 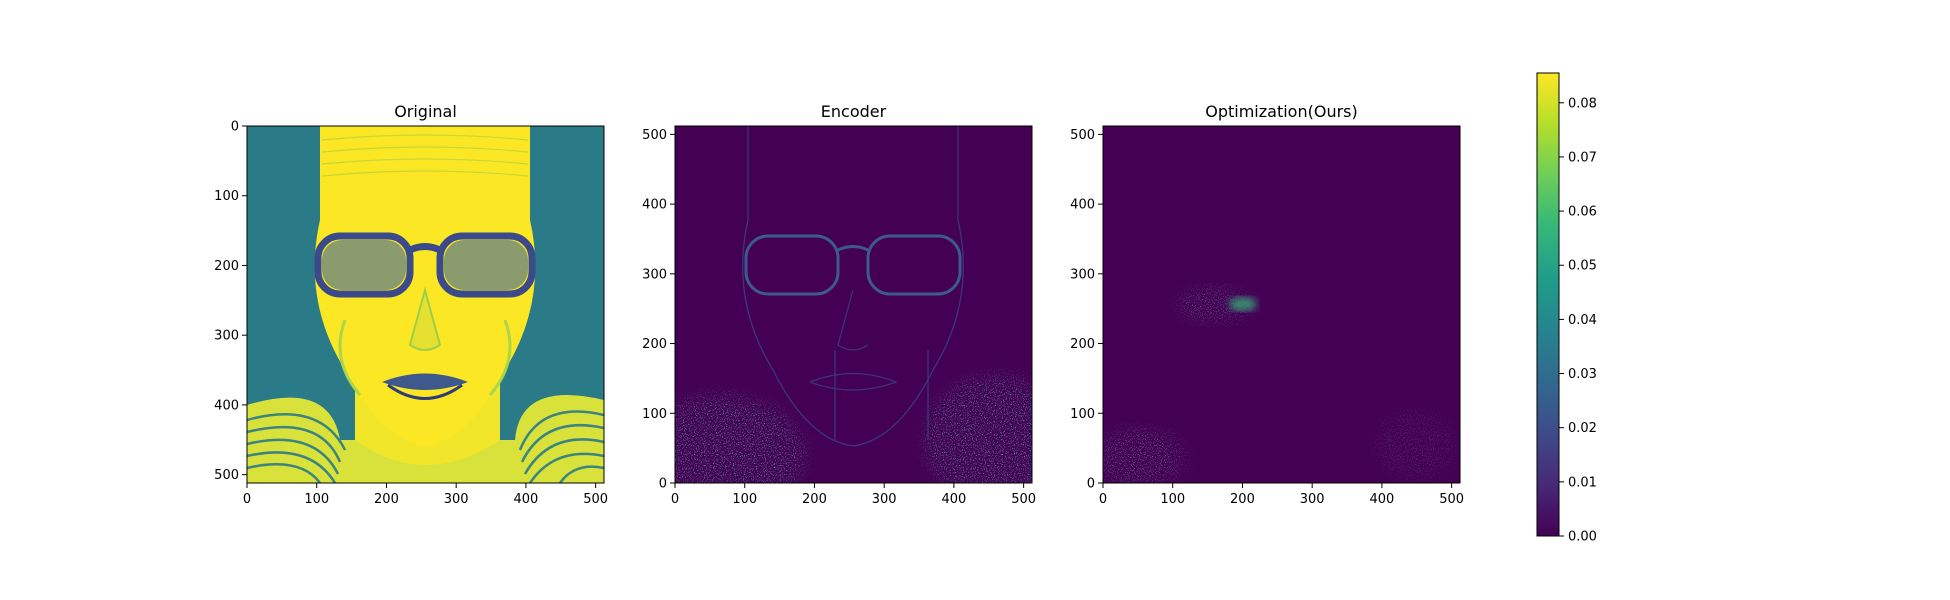 I want to click on colorbar-tick-label: 0.05, so click(x=1582, y=266).